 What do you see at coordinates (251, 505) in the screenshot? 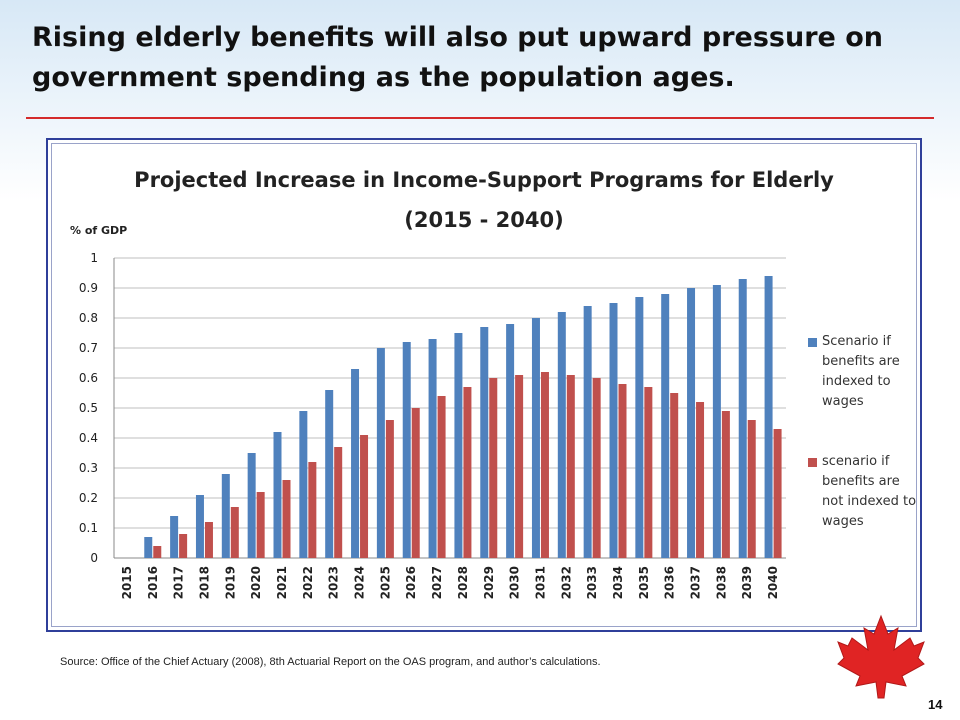
I see `bar-series-1-2020` at bounding box center [251, 505].